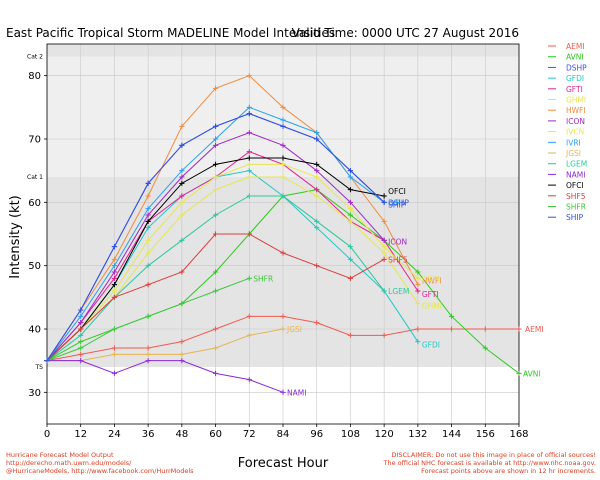 This screenshot has width=600, height=480. Describe the element at coordinates (431, 345) in the screenshot. I see `end-label-gfdi: GFDI` at that location.